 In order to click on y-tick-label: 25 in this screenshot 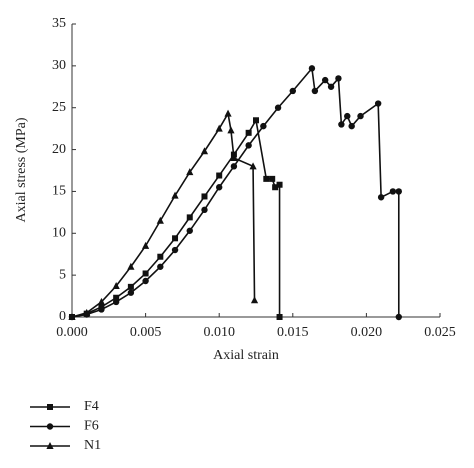, I will do `click(59, 107)`.